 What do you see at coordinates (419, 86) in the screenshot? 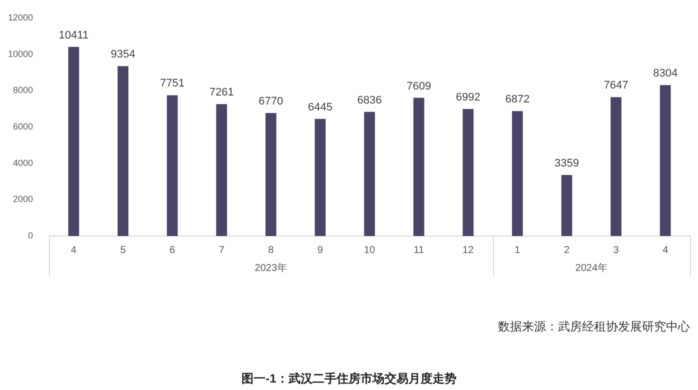
I see `data-label: 7609` at bounding box center [419, 86].